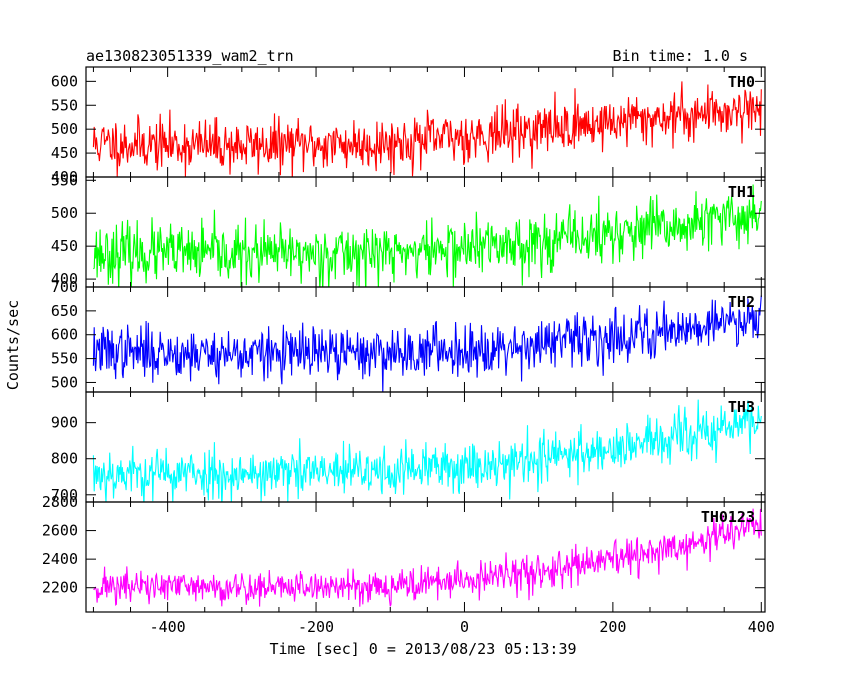  What do you see at coordinates (60, 588) in the screenshot?
I see `y-tick-label: 2200` at bounding box center [60, 588].